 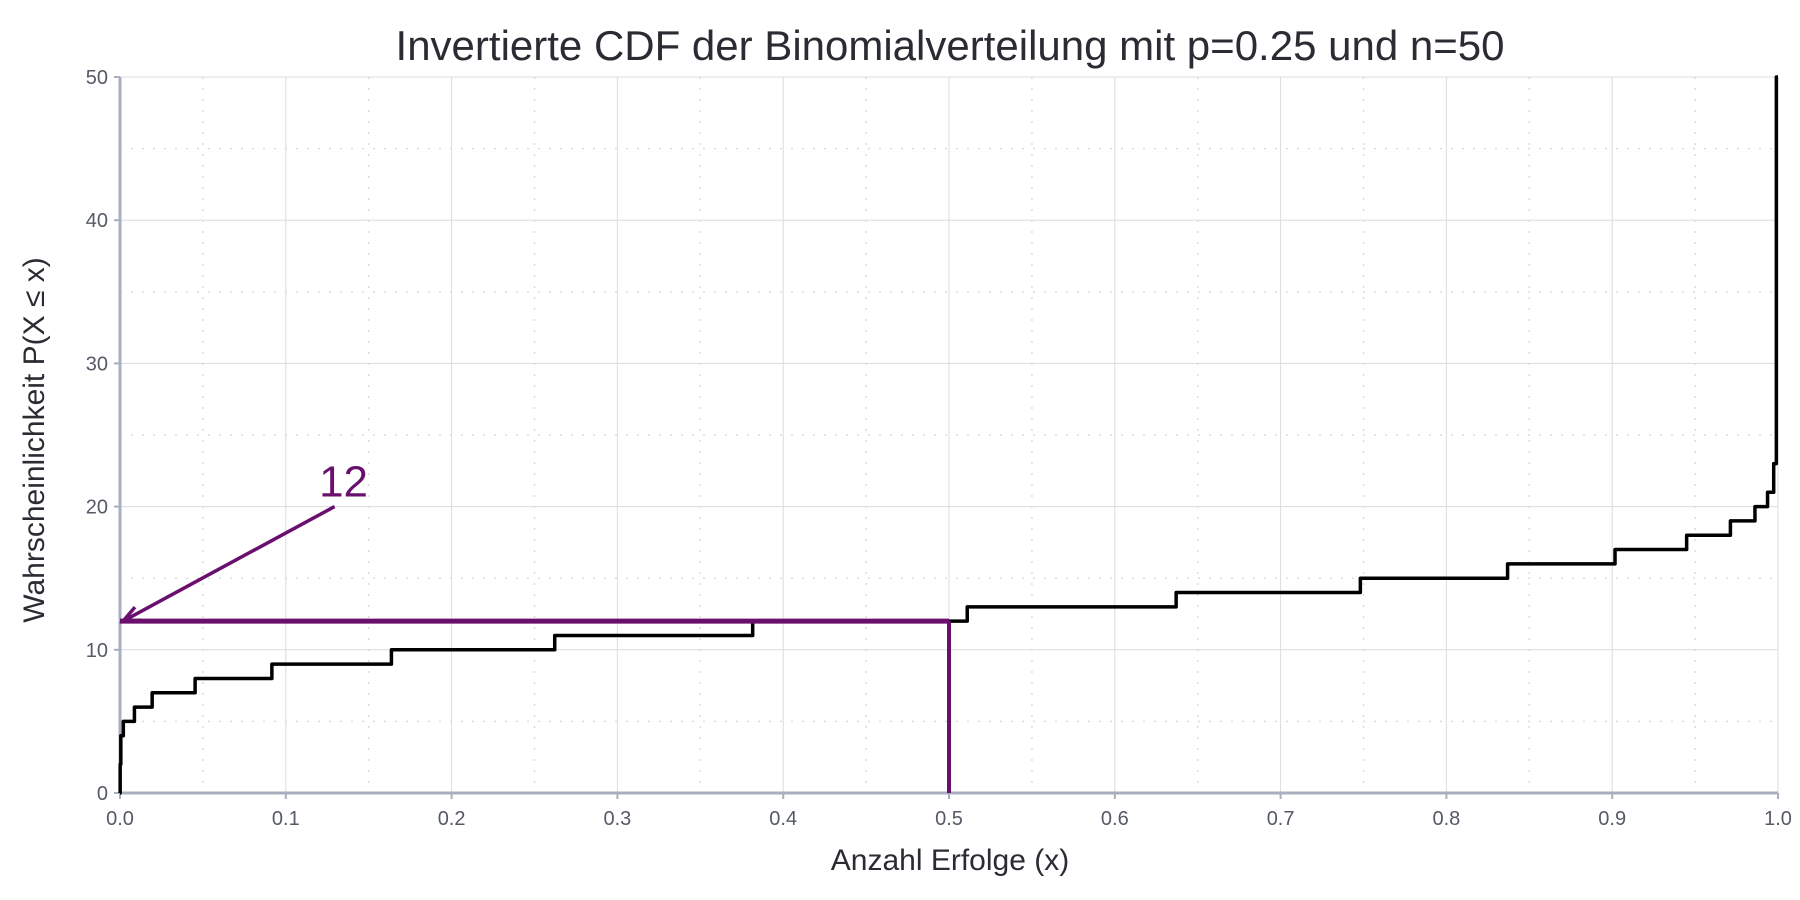 I want to click on y-tick-label: 50, so click(x=97, y=78).